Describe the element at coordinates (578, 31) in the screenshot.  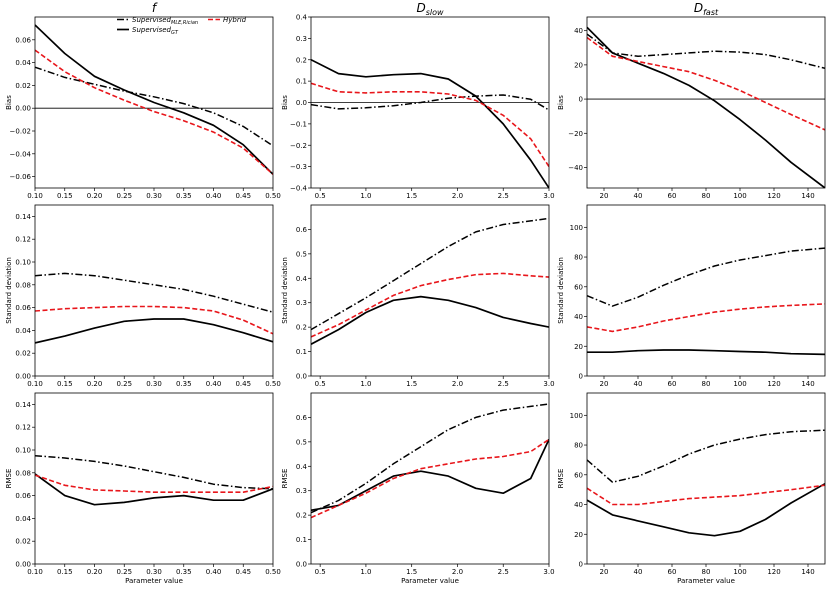
I see `y-tick-label: 40` at that location.